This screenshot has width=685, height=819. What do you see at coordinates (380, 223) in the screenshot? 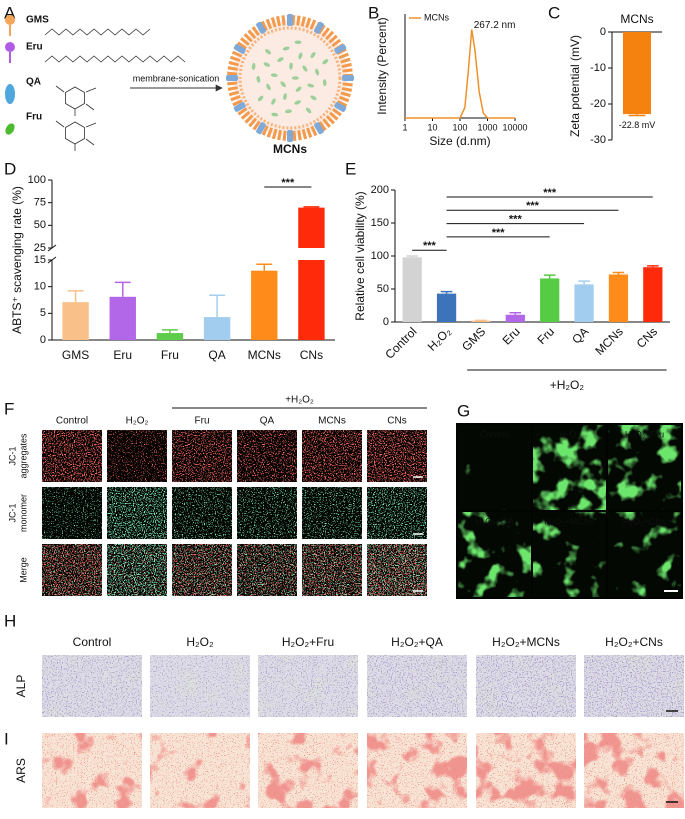
I see `y-tick-label: 150` at bounding box center [380, 223].